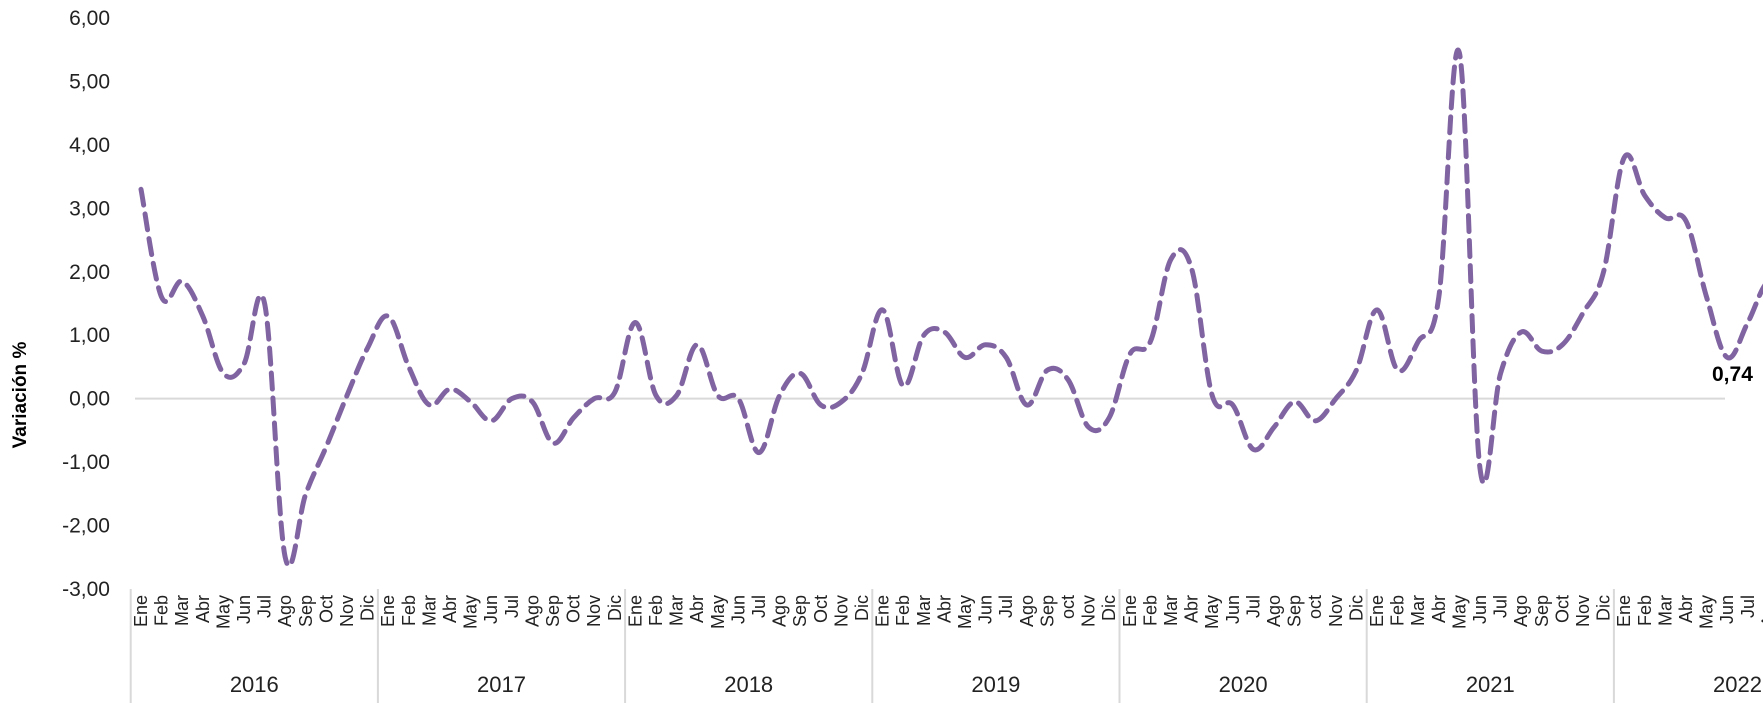  I want to click on year-label: 2018, so click(748, 684).